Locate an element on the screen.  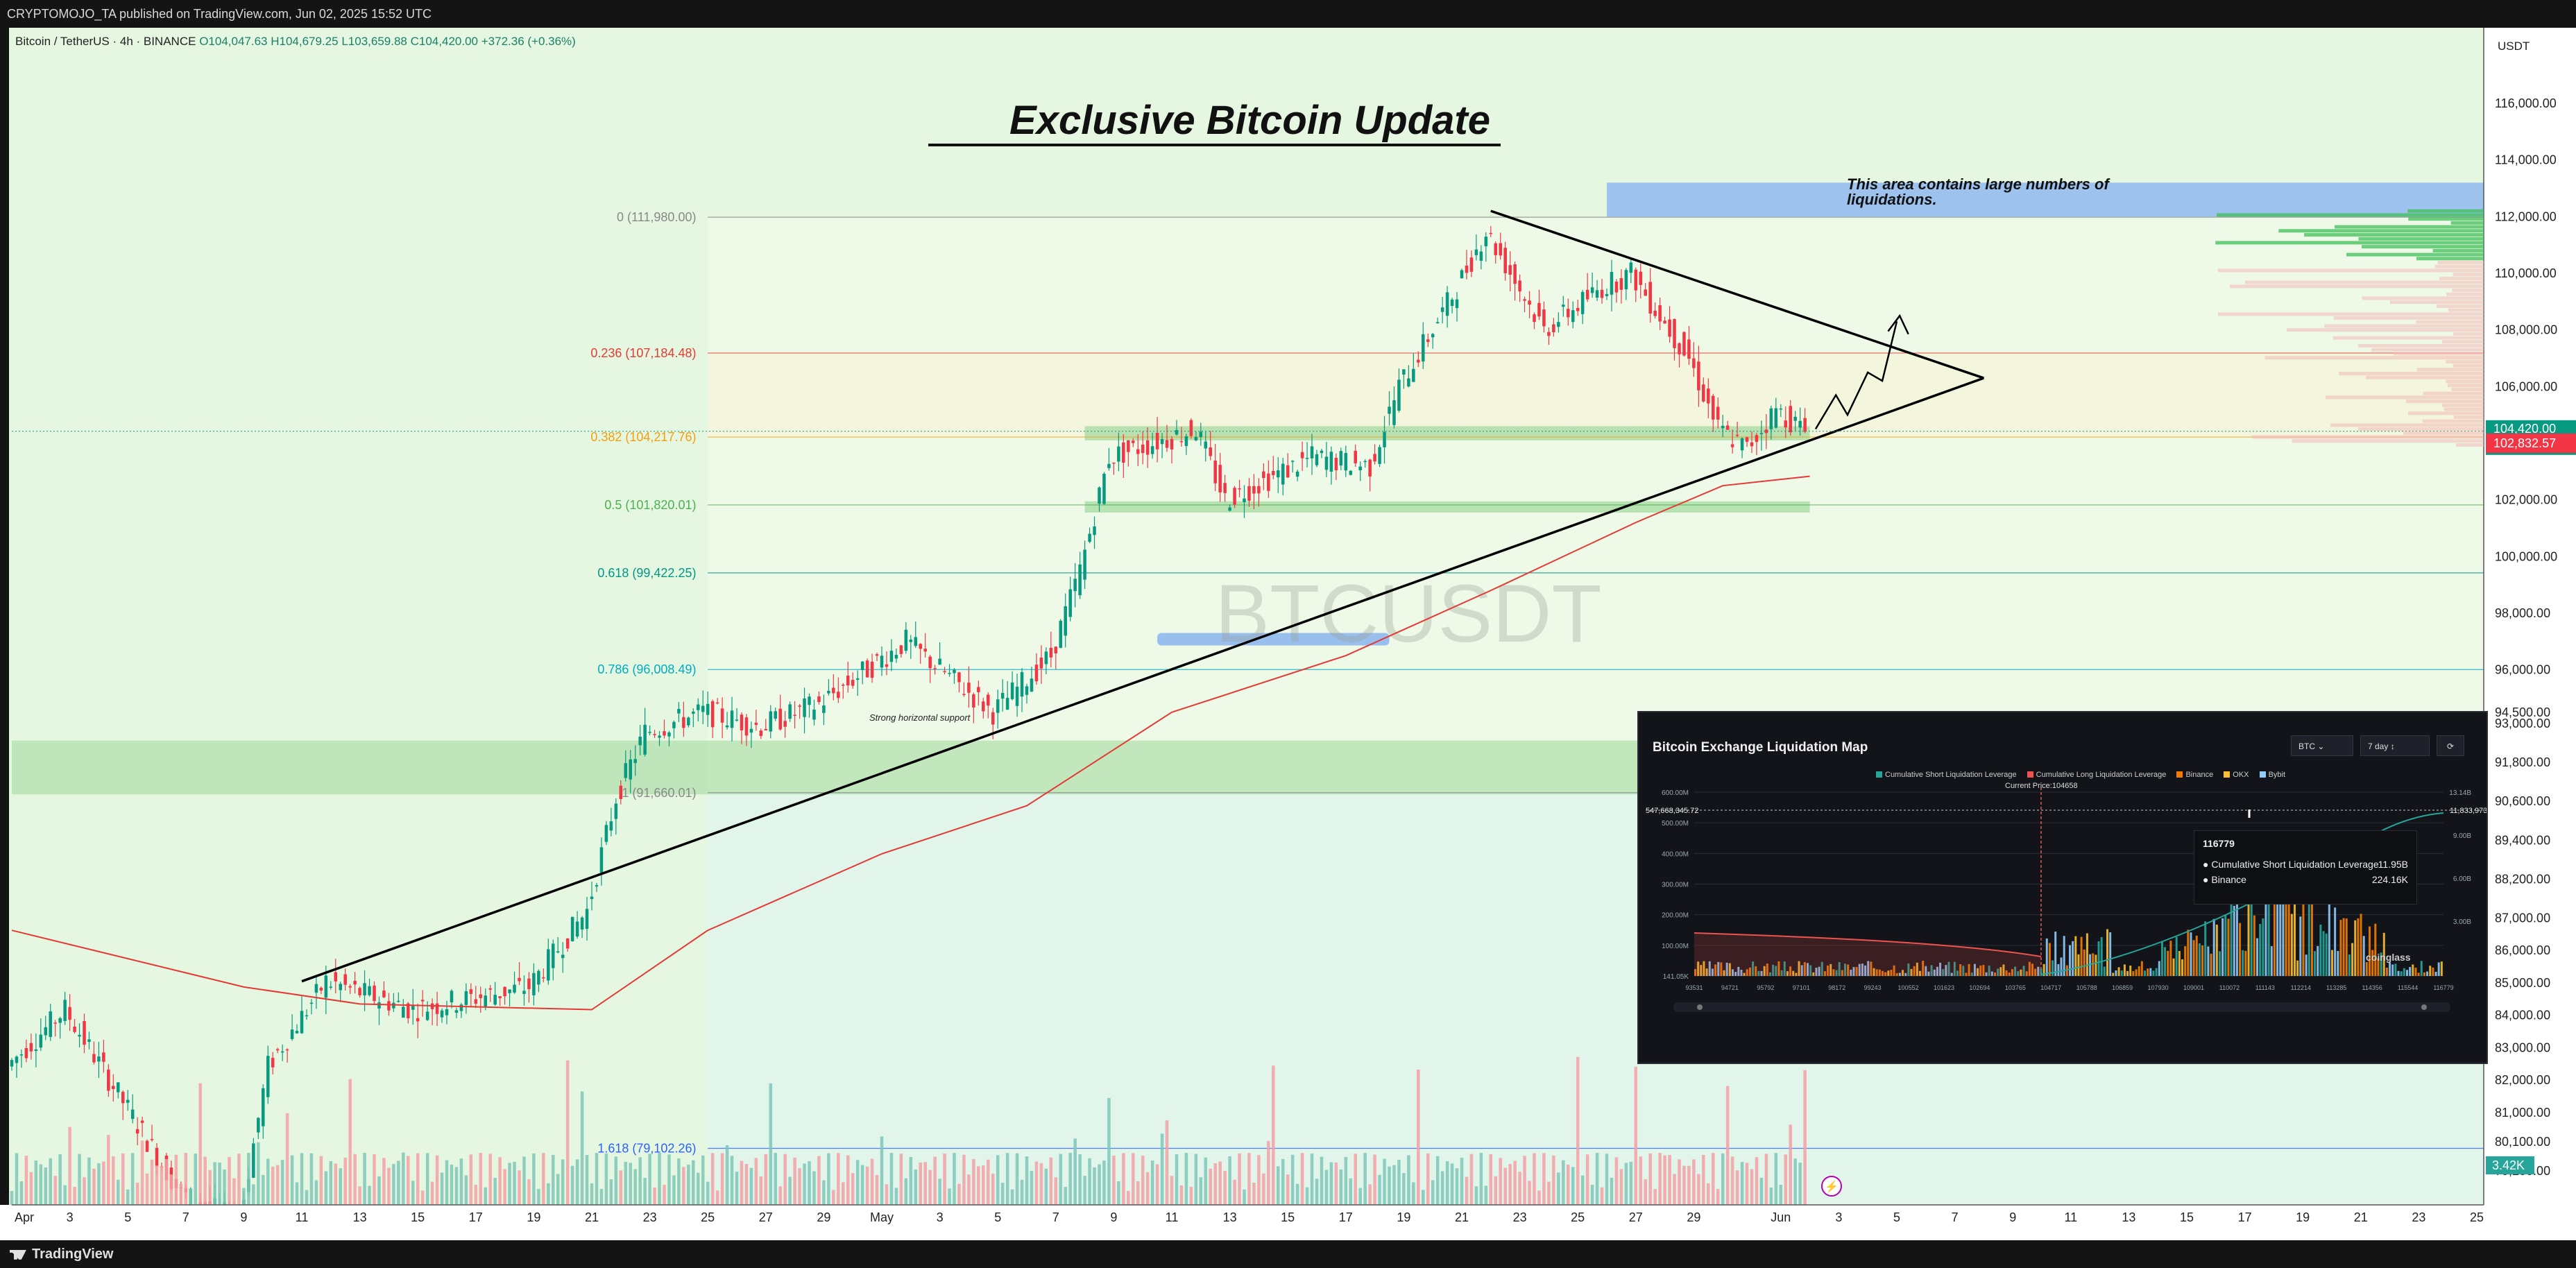
fib-label: 0.5 (101,820.01) is located at coordinates (650, 505).